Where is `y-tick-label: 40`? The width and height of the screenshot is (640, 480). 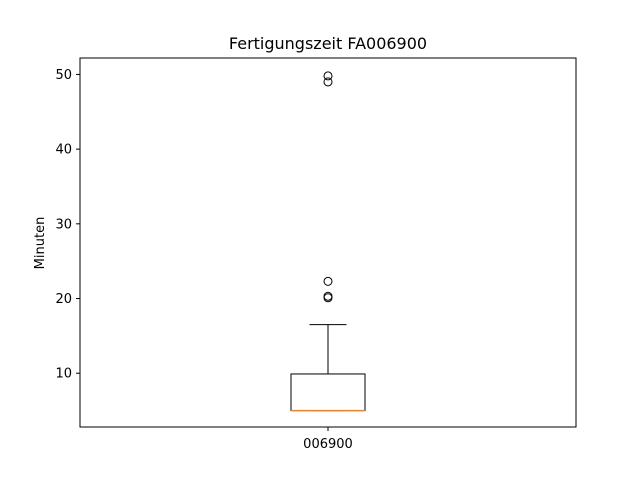
y-tick-label: 40 is located at coordinates (63, 150).